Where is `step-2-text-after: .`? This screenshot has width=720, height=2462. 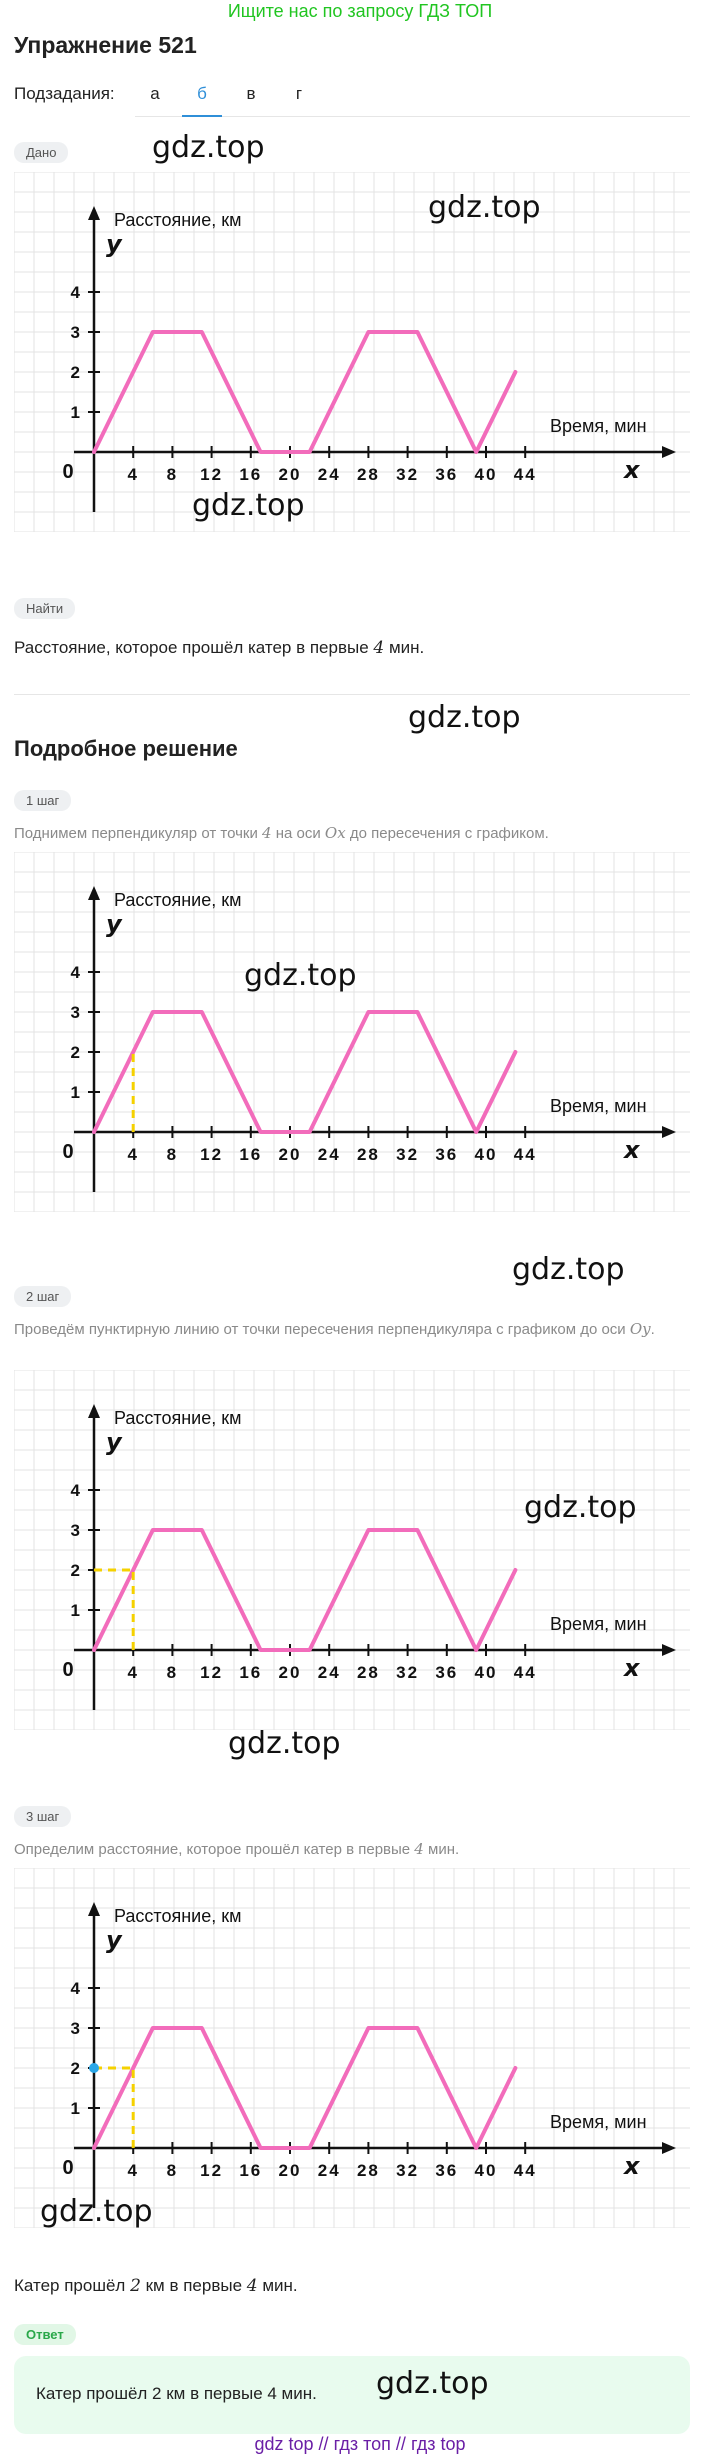
step-2-text-after: . is located at coordinates (652, 1329).